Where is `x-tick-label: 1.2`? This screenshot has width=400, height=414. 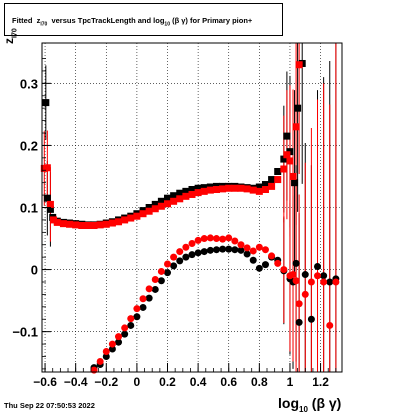 x-tick-label: 1.2 is located at coordinates (320, 382).